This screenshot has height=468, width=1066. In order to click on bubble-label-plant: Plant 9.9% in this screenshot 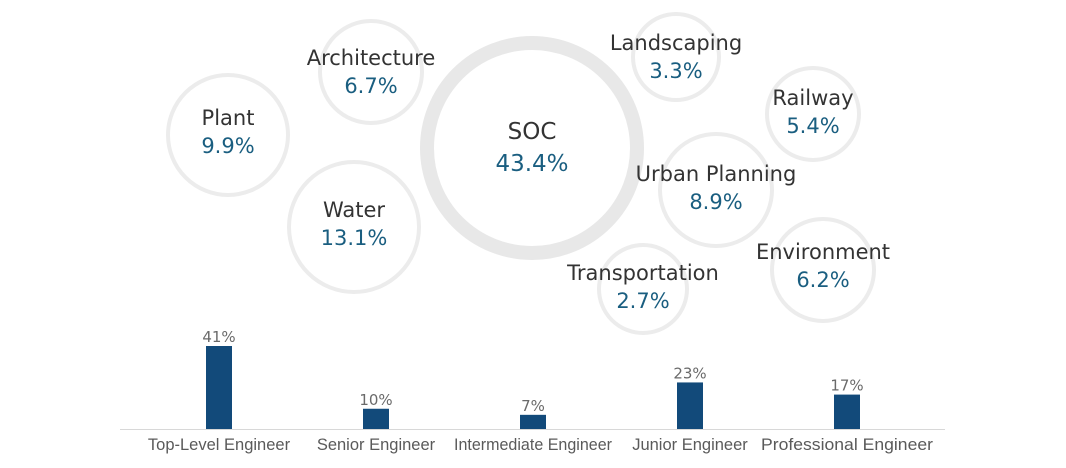, I will do `click(227, 132)`.